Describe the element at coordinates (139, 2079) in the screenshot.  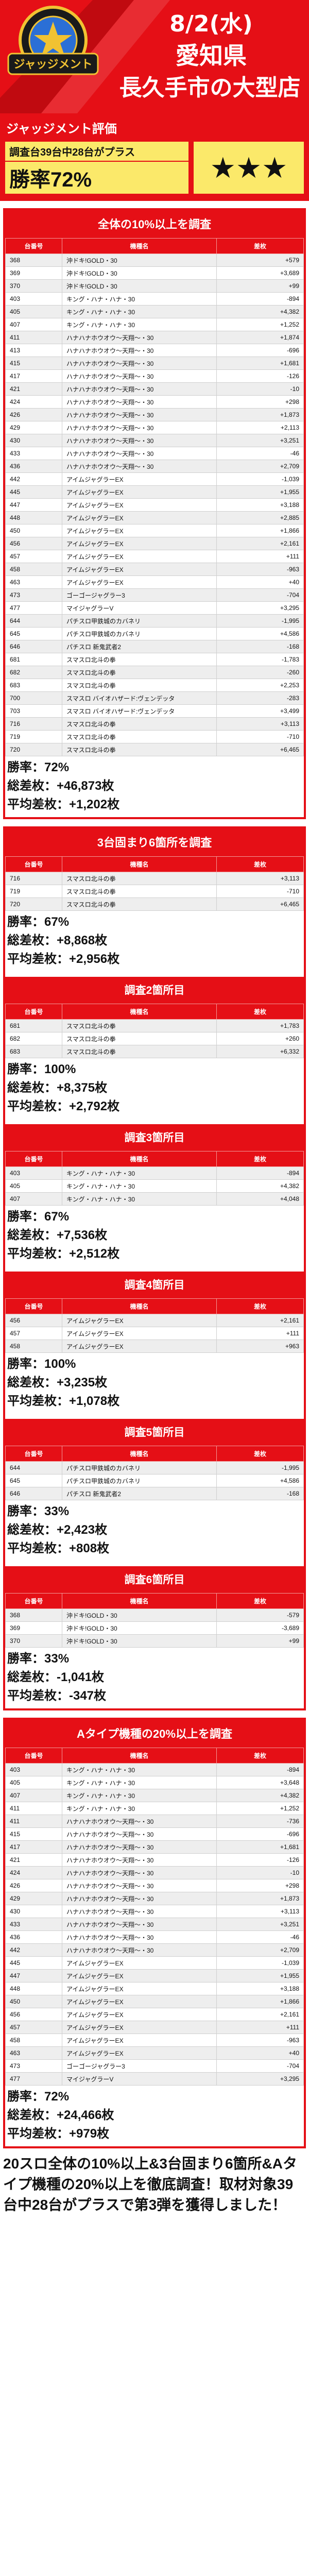
I see `machine-name: マイジャグラーV` at that location.